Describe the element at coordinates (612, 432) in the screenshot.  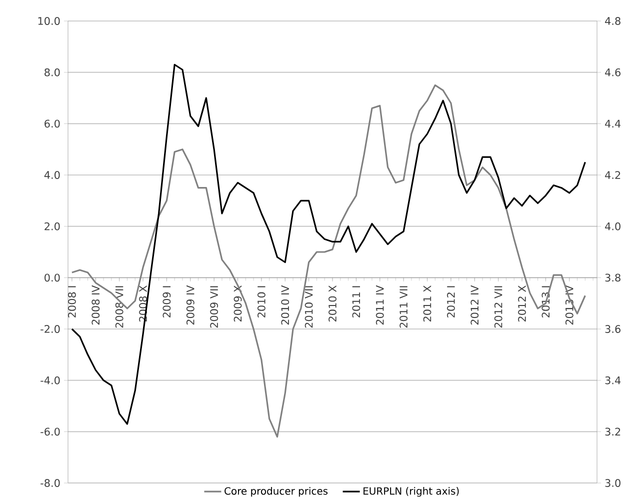
I see `y2-tick-label: 3.2` at that location.